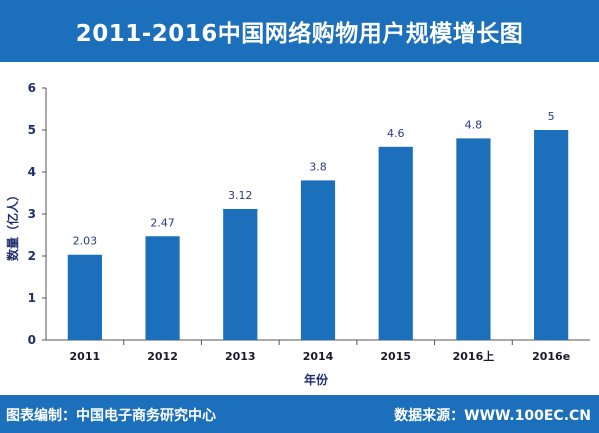 The image size is (599, 433). What do you see at coordinates (32, 172) in the screenshot?
I see `y-tick-label: 4` at bounding box center [32, 172].